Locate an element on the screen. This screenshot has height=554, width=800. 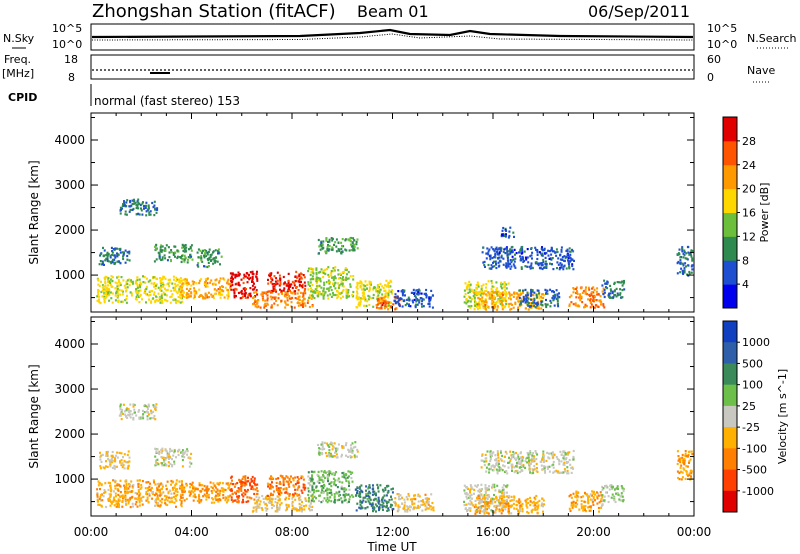
nsearch-label: N.Search is located at coordinates (772, 38).